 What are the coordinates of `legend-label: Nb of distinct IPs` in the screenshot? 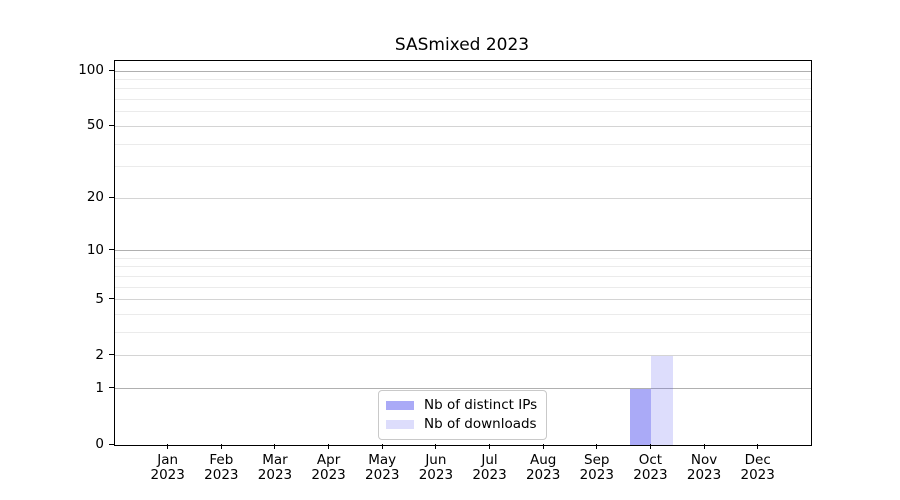 It's located at (481, 405).